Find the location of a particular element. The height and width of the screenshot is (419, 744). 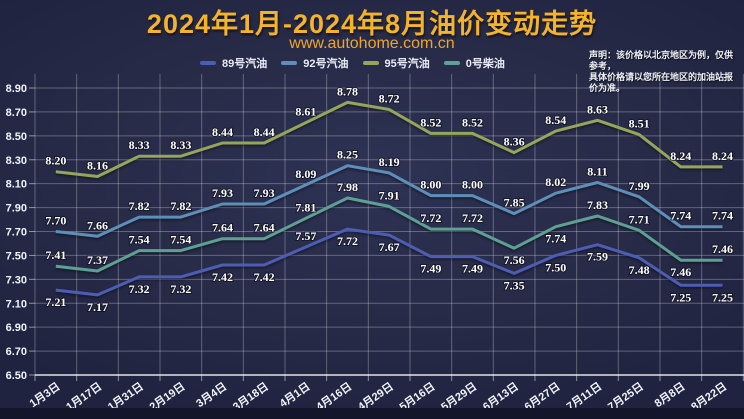

data-label-89号汽油: 7.17 is located at coordinates (97, 307).